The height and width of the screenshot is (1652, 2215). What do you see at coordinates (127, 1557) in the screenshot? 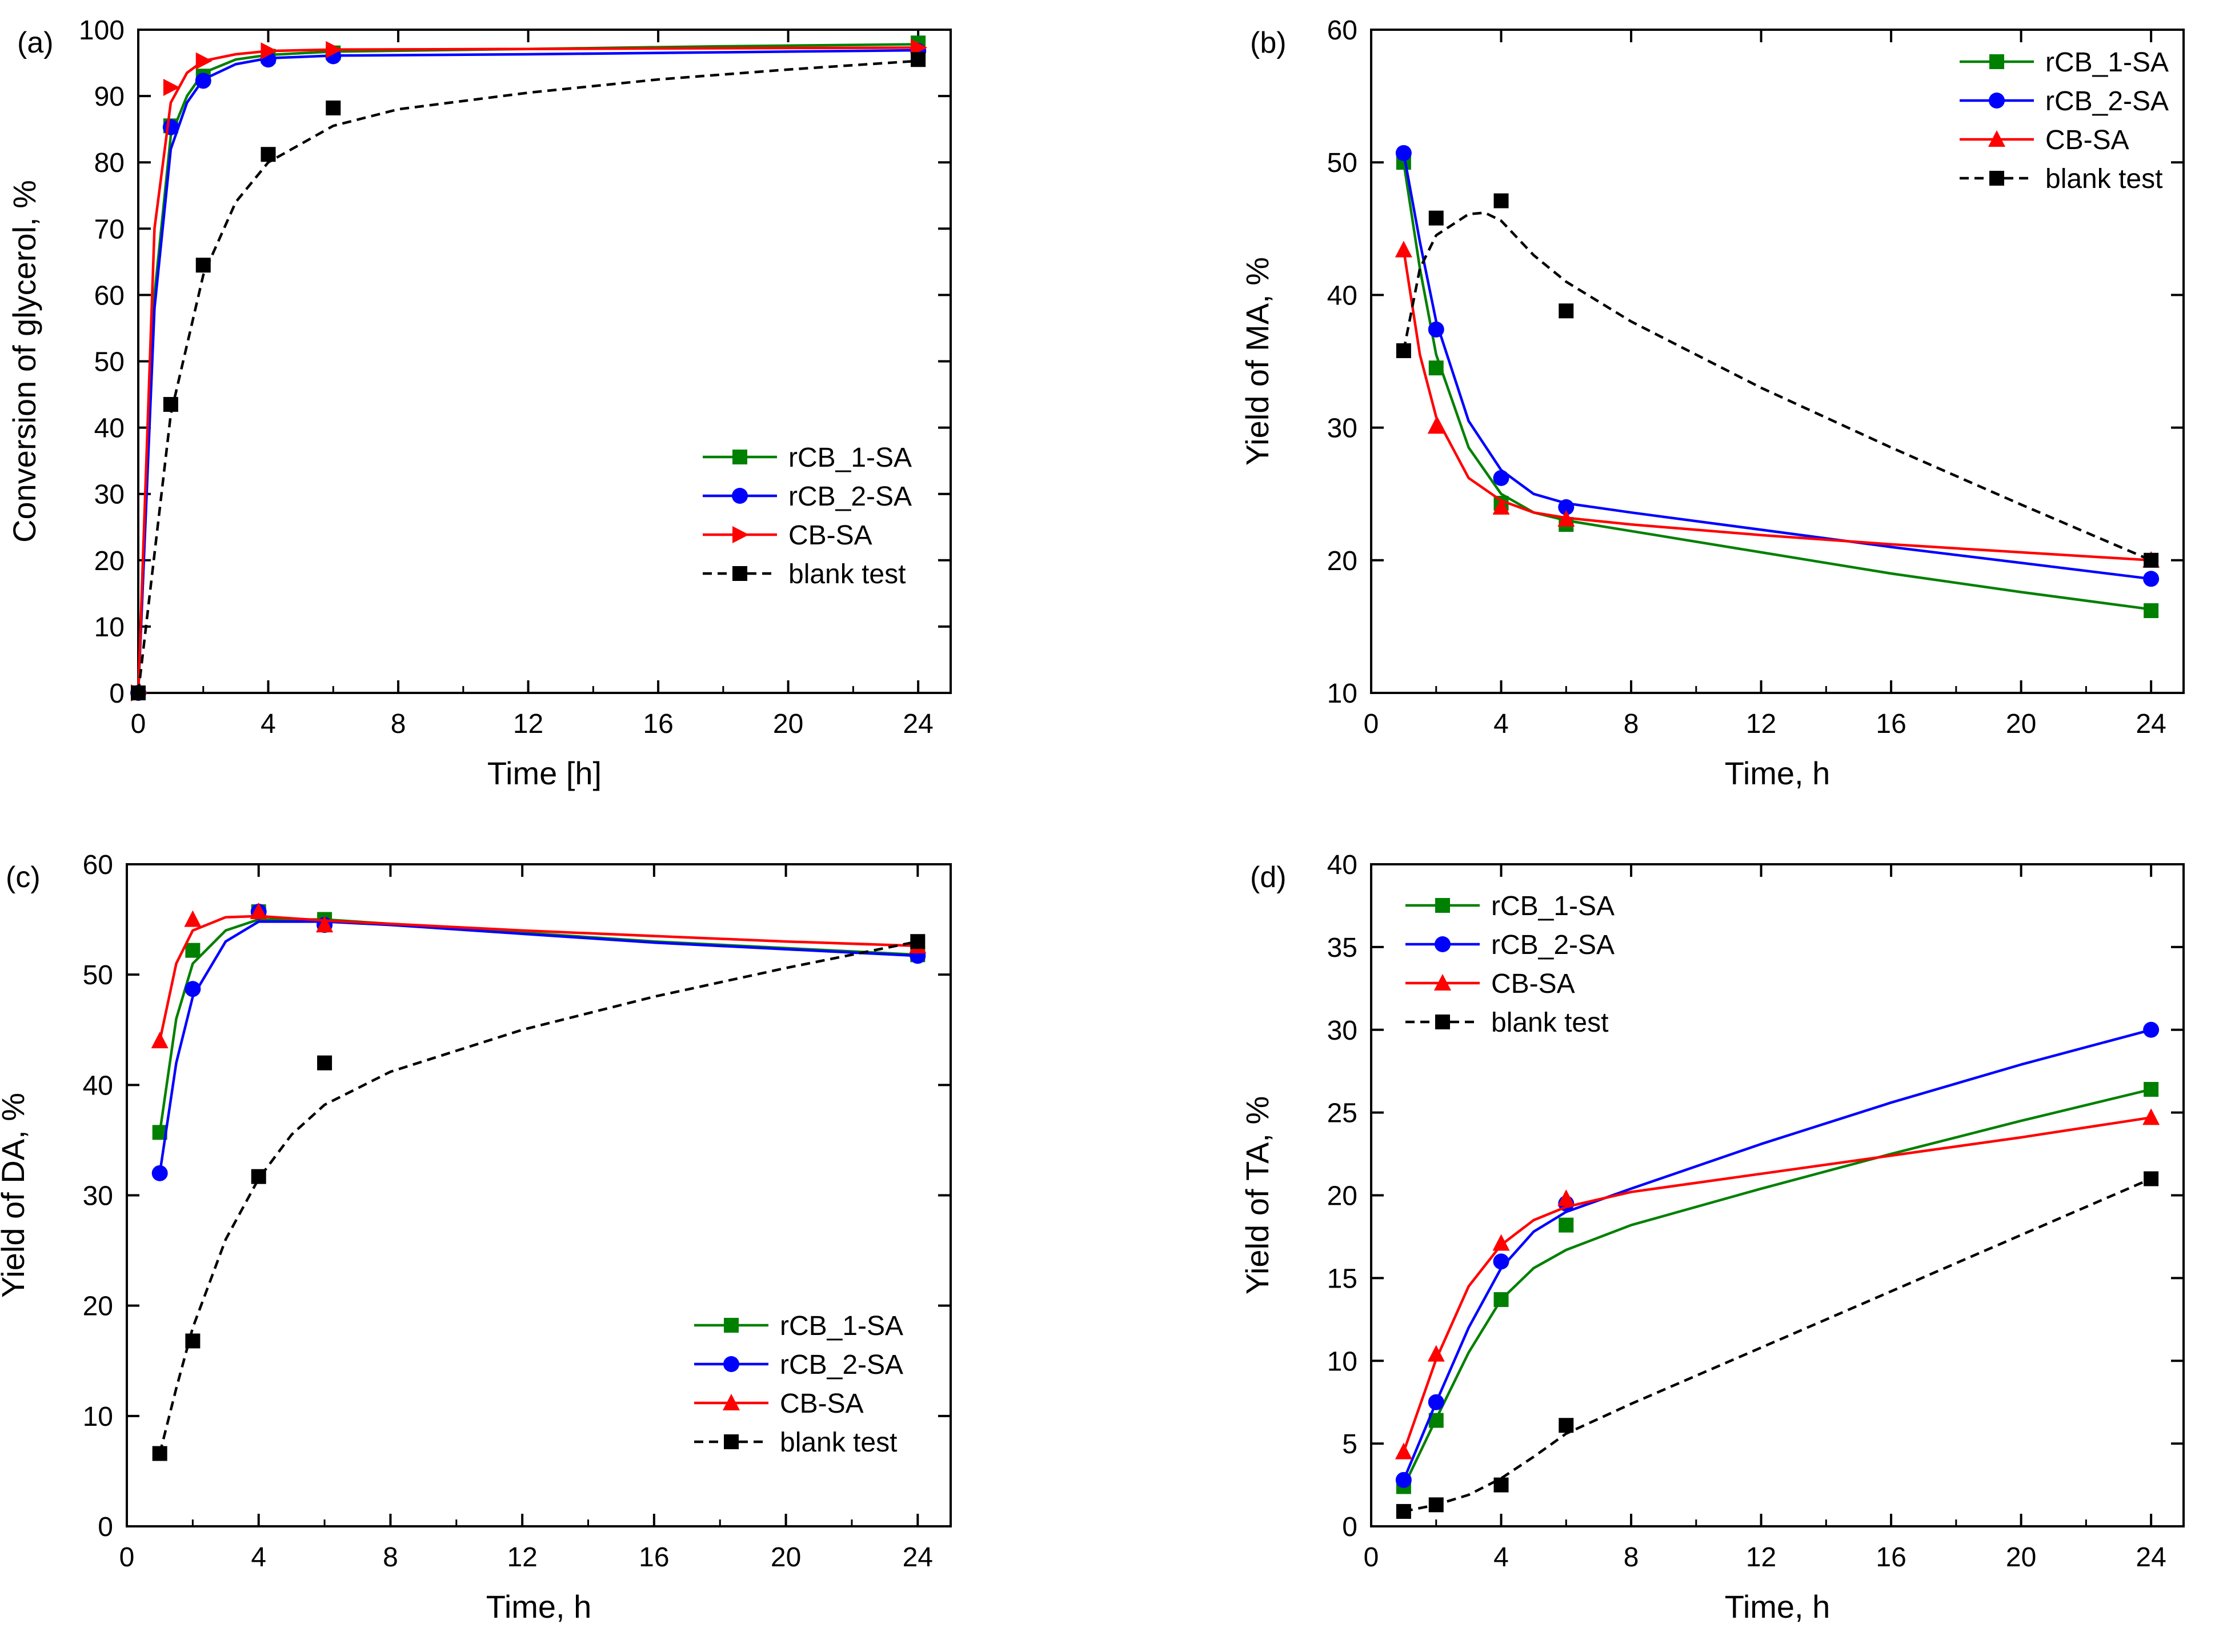
I see `panel-c-x-tick-label: 0` at bounding box center [127, 1557].